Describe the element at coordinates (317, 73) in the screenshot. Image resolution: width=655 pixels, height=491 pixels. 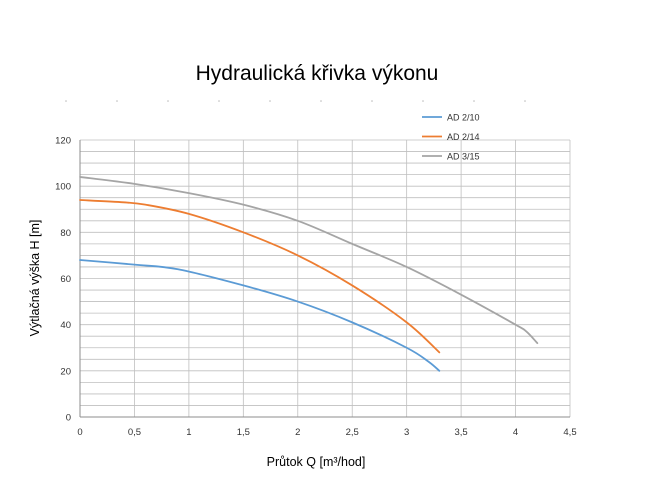
I see `chart-title: Hydraulická křivka výkonu` at that location.